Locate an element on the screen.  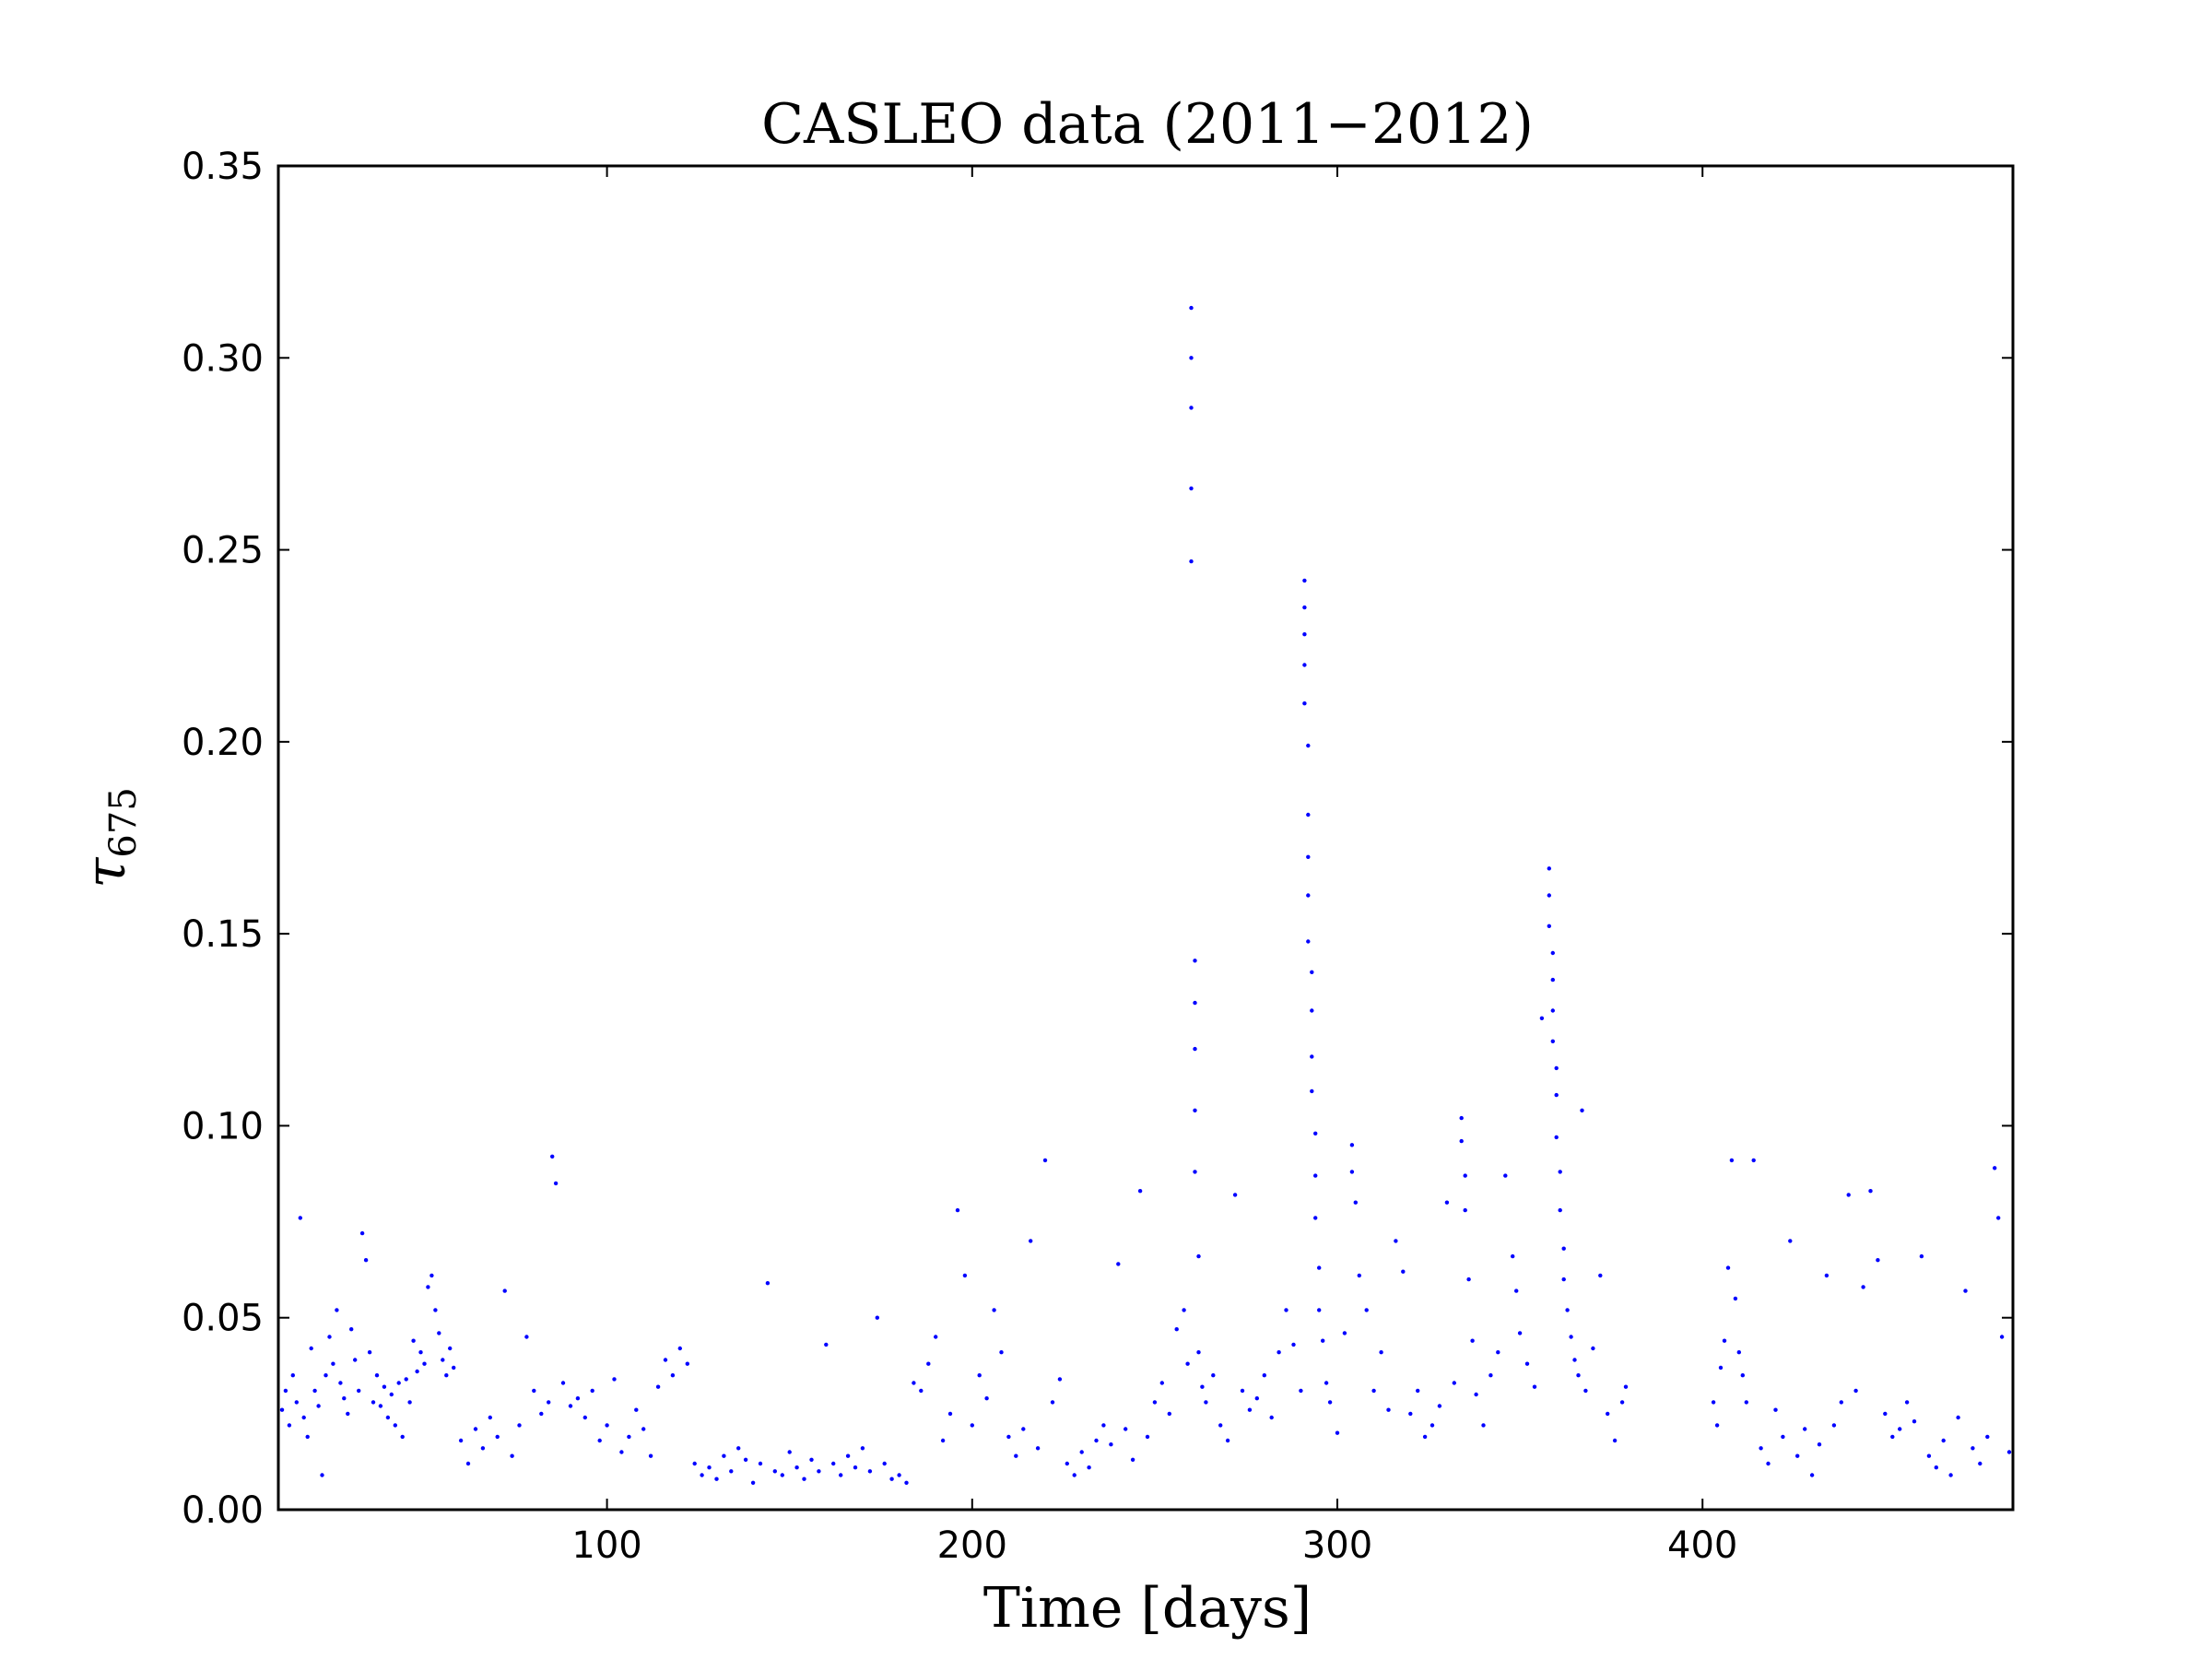
chart-title: CASLEO data (2011−2012) is located at coordinates (1147, 124).